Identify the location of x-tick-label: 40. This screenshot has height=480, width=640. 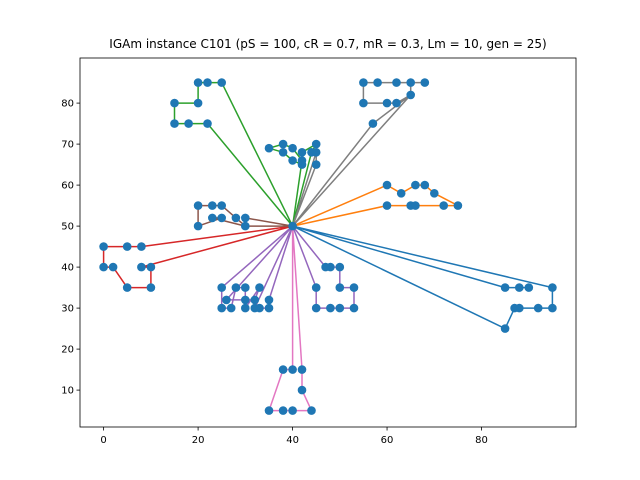
(292, 440).